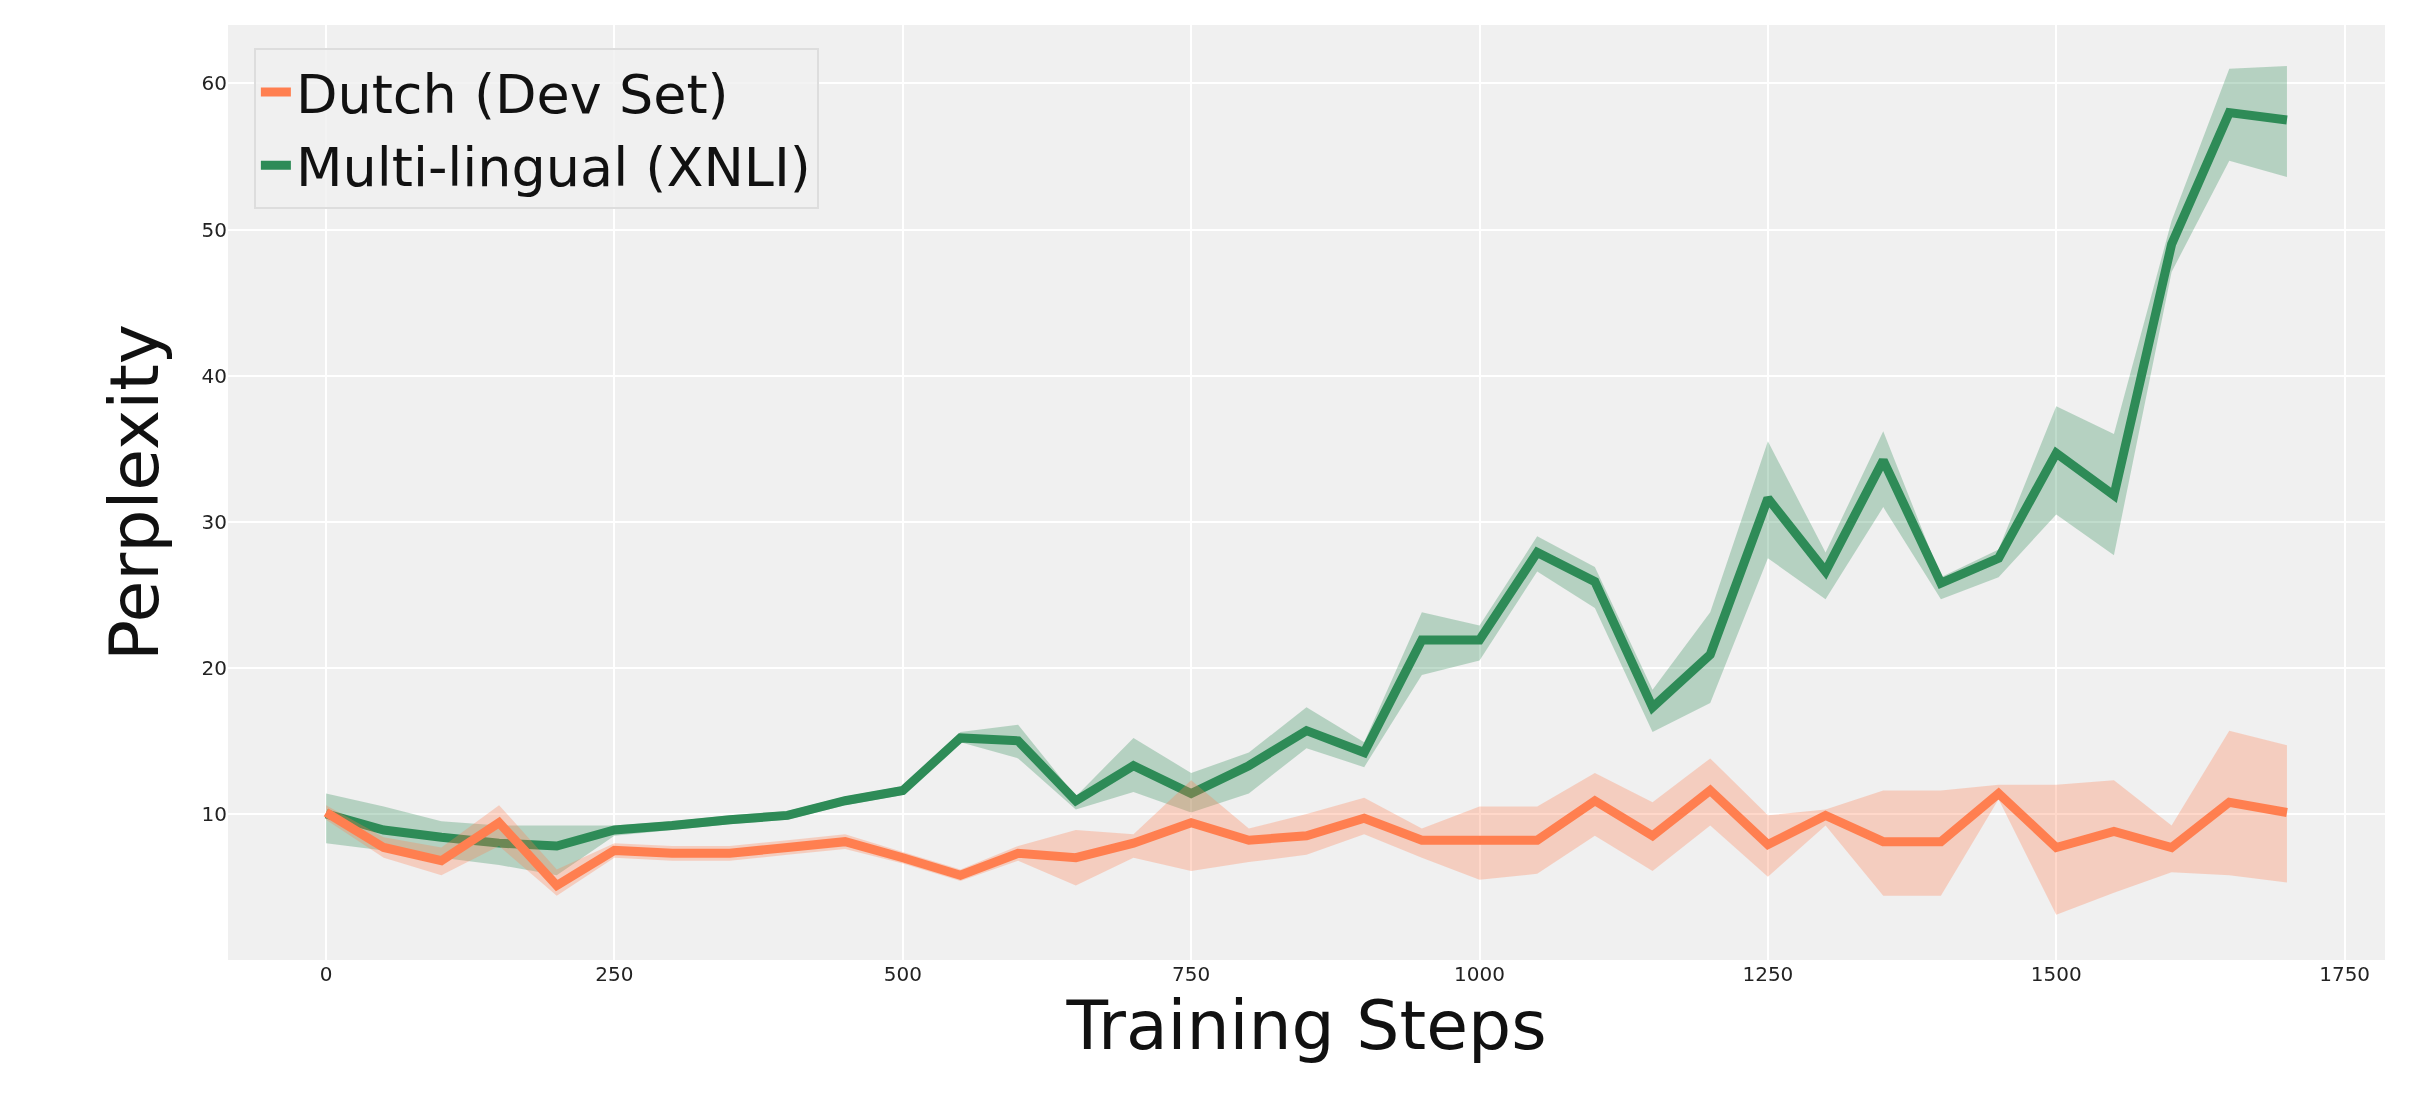  I want to click on y-tick-label: 40, so click(214, 375).